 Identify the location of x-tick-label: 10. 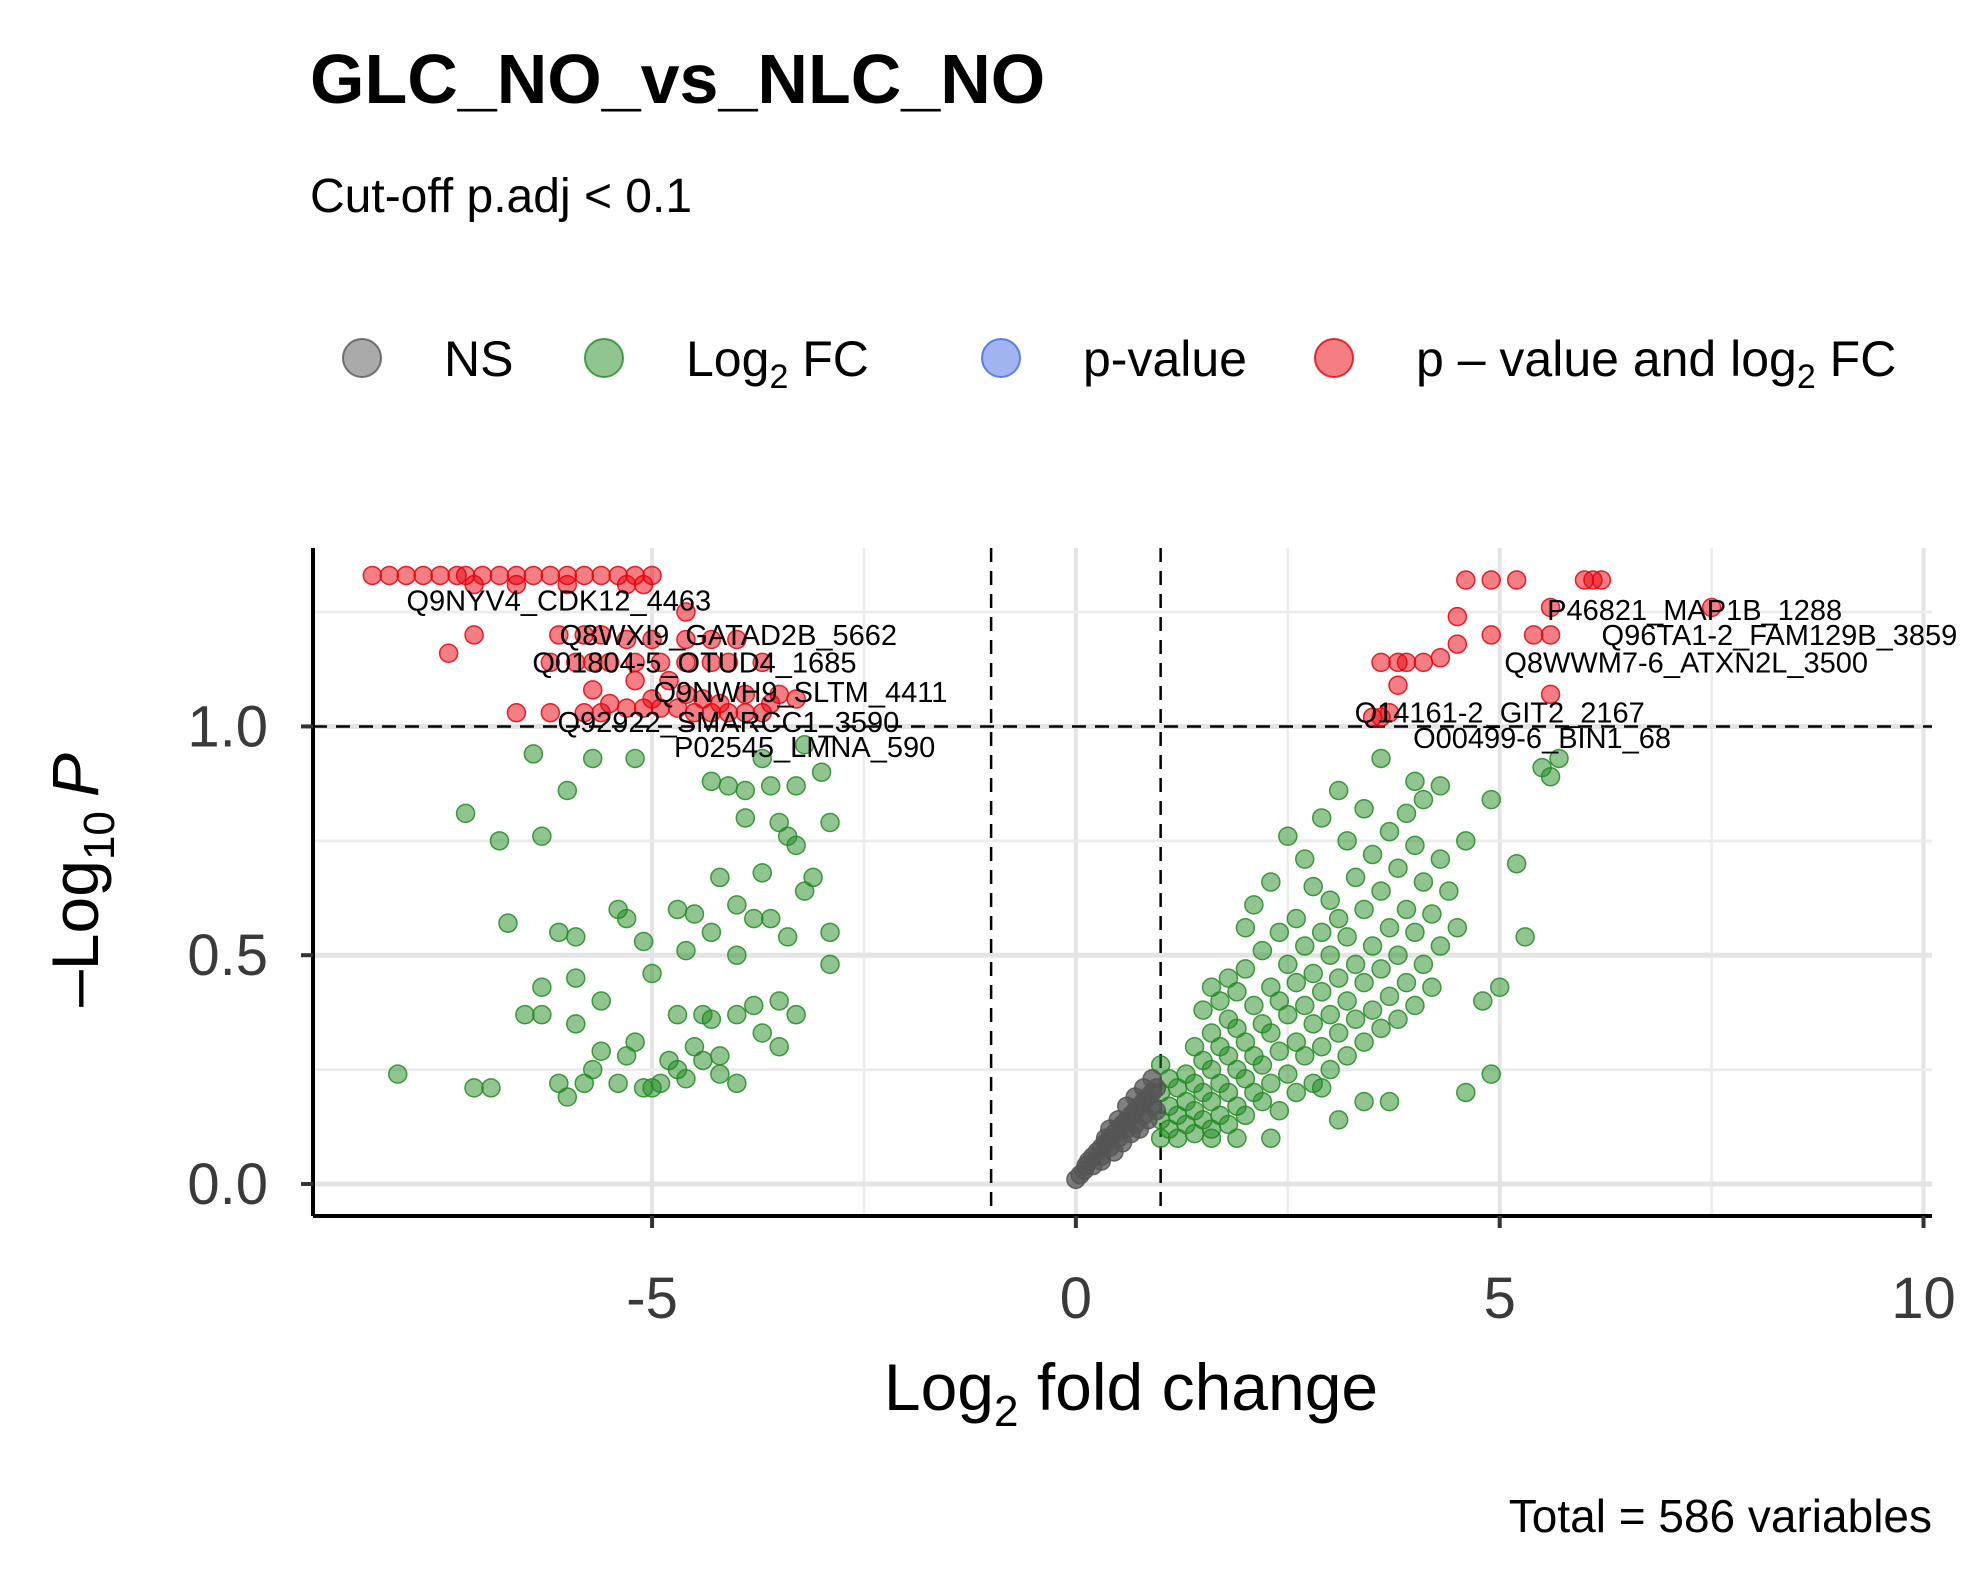
(1923, 1298).